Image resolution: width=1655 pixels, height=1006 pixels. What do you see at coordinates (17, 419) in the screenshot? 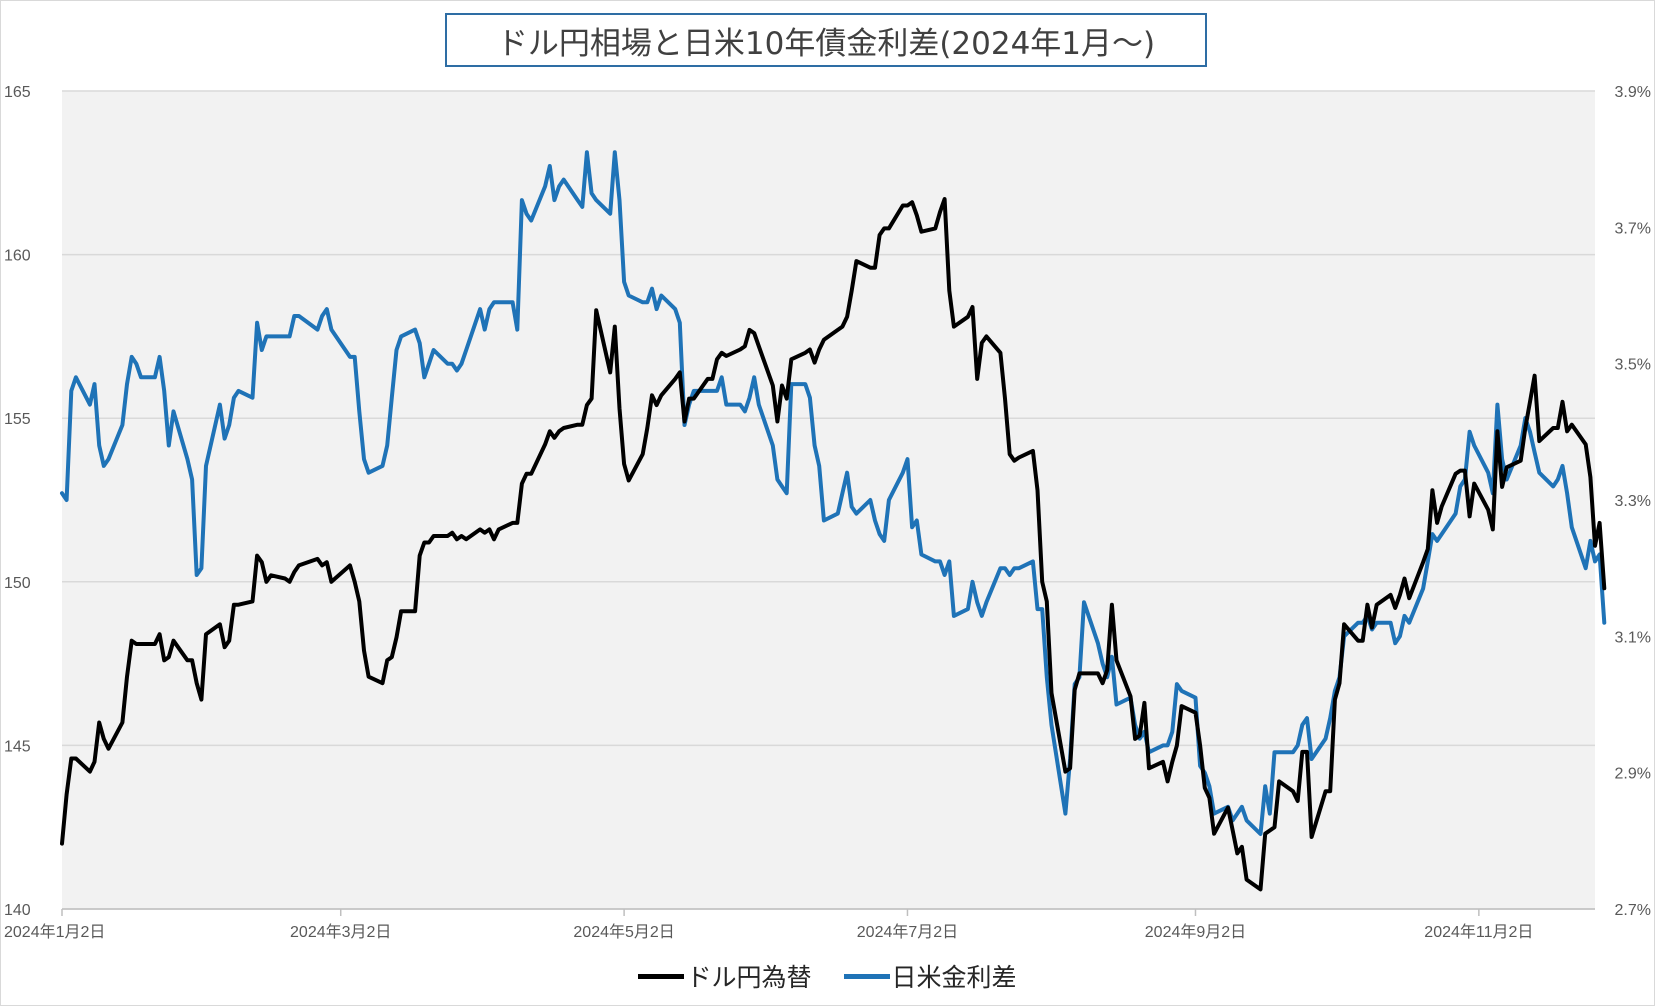
I see `left-tick-label: 155` at bounding box center [17, 419].